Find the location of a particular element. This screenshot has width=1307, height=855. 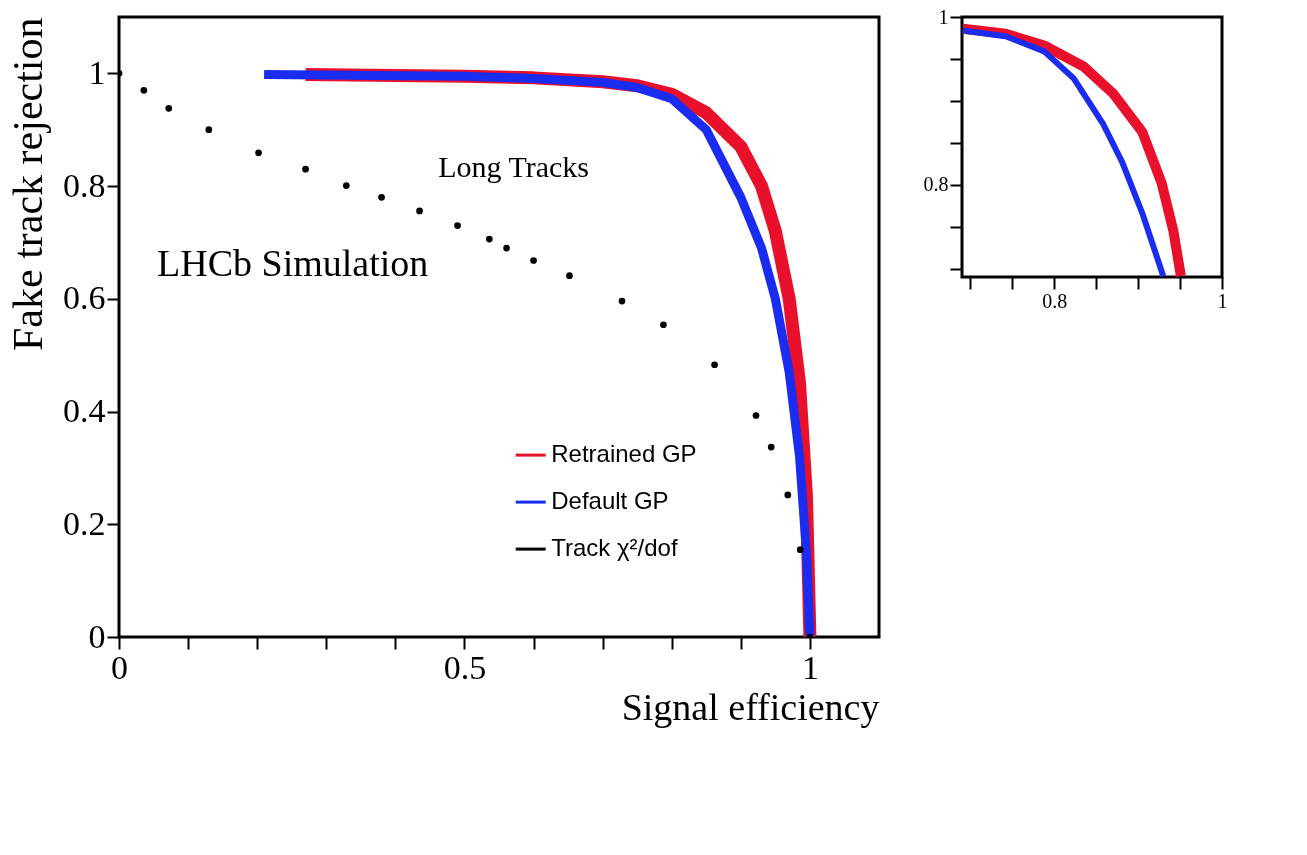

annotation: Long Tracks is located at coordinates (514, 167).